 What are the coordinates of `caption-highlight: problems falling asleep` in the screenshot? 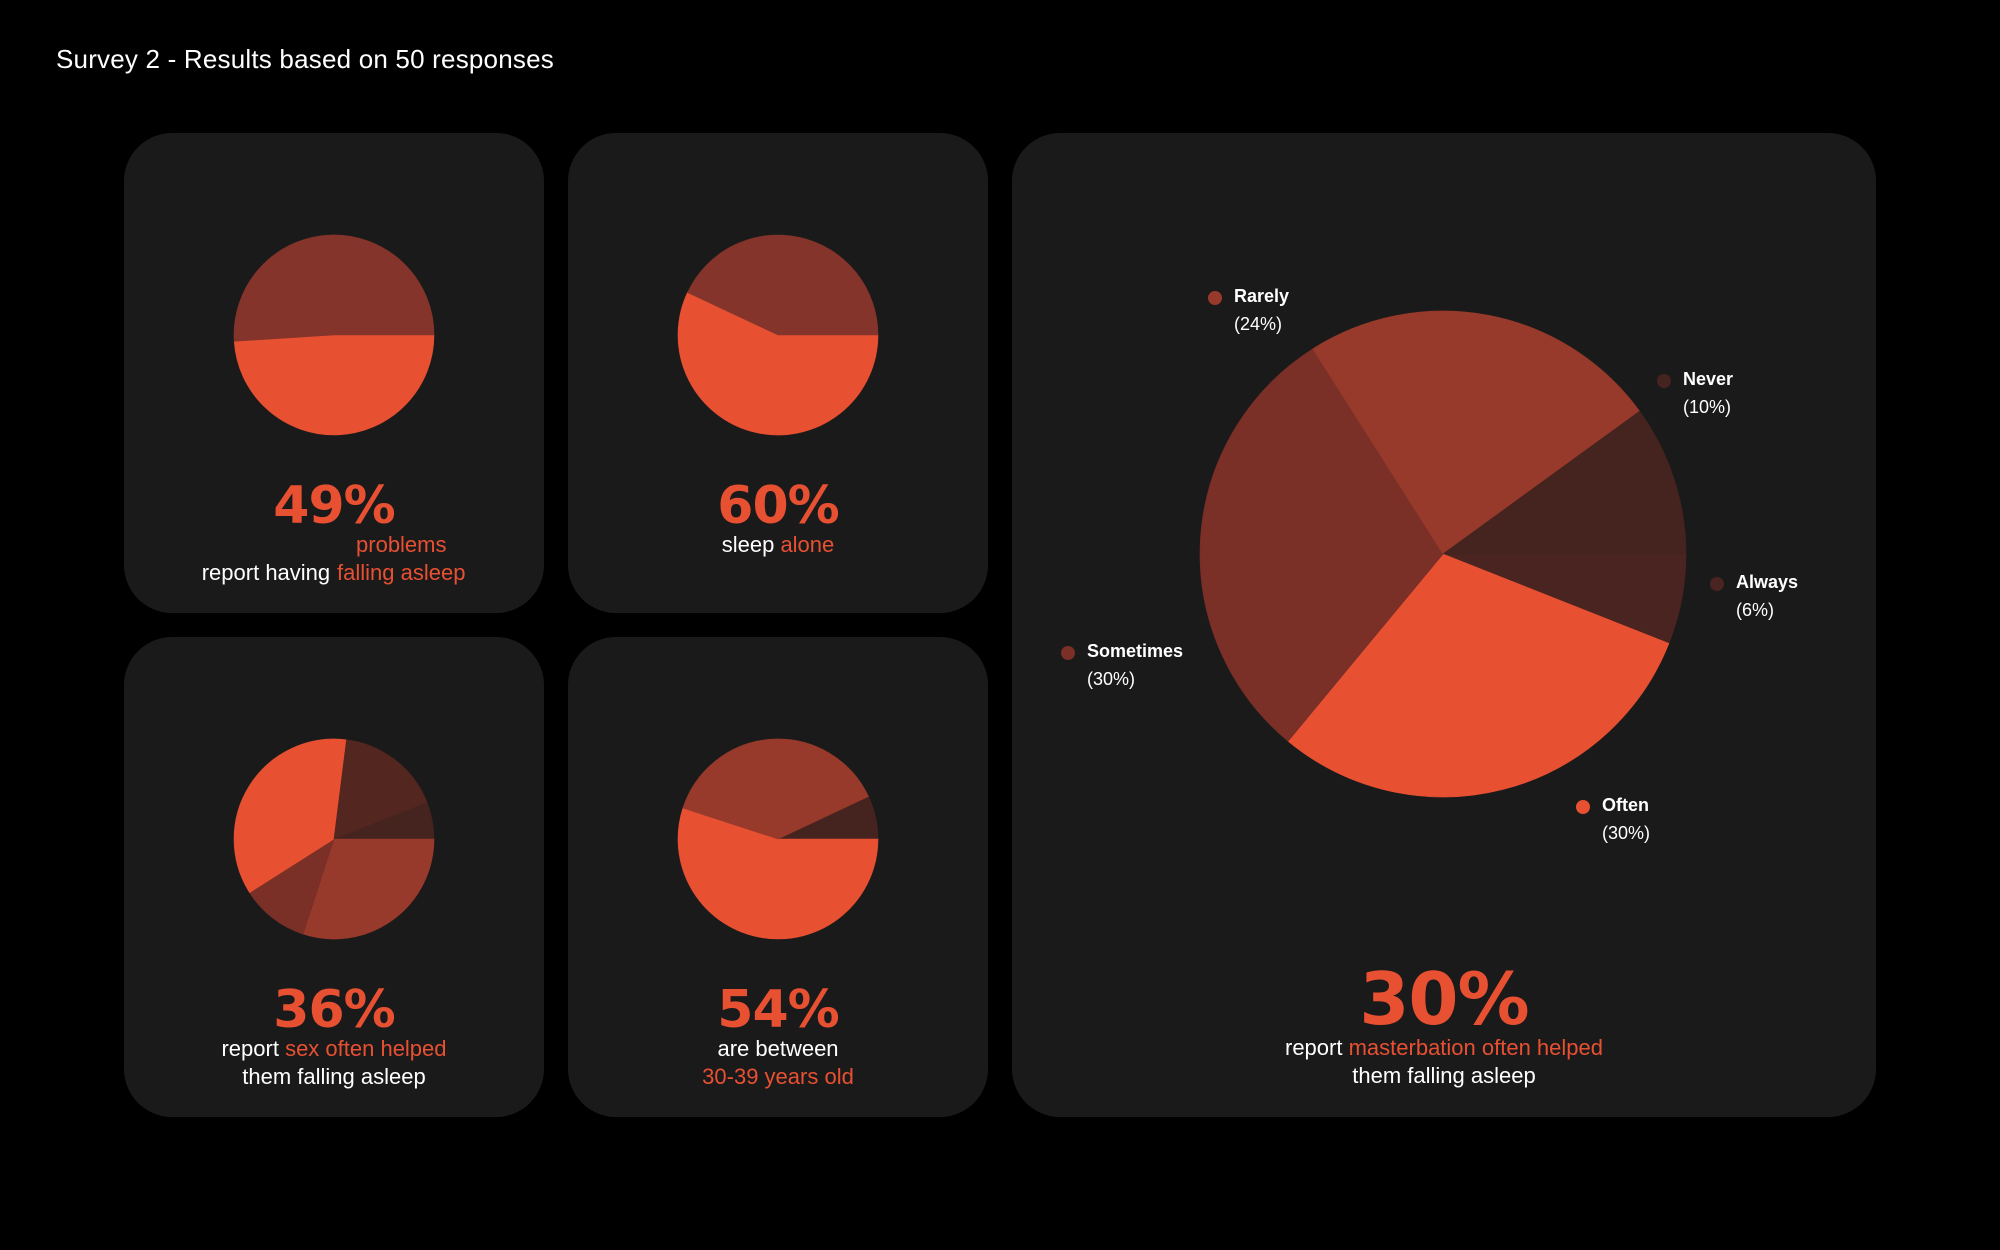 It's located at (401, 558).